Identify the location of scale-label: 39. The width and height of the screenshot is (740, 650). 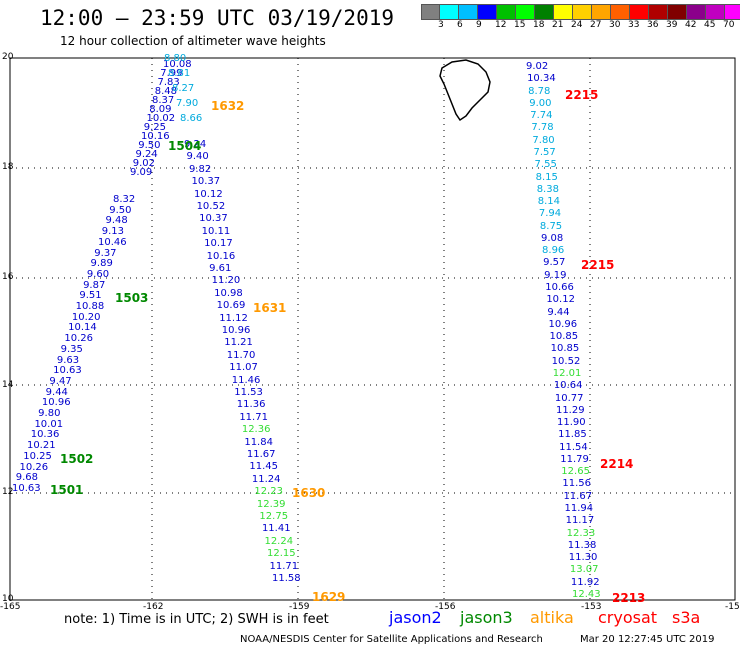
(672, 25).